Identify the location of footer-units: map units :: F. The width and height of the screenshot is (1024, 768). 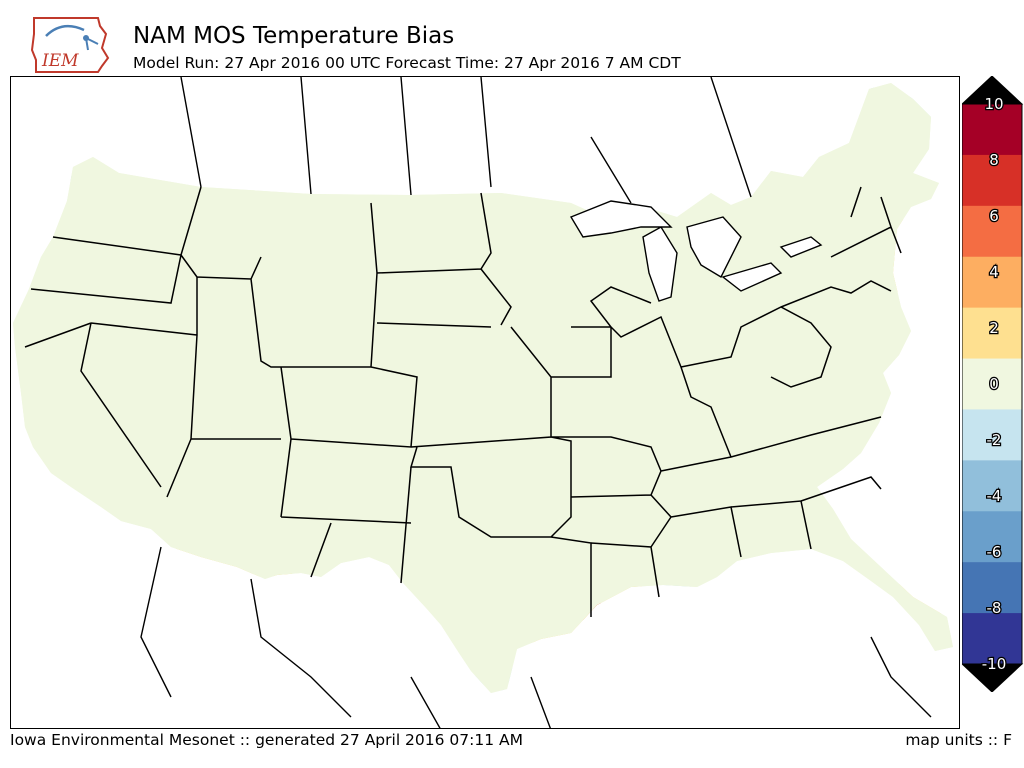
(958, 740).